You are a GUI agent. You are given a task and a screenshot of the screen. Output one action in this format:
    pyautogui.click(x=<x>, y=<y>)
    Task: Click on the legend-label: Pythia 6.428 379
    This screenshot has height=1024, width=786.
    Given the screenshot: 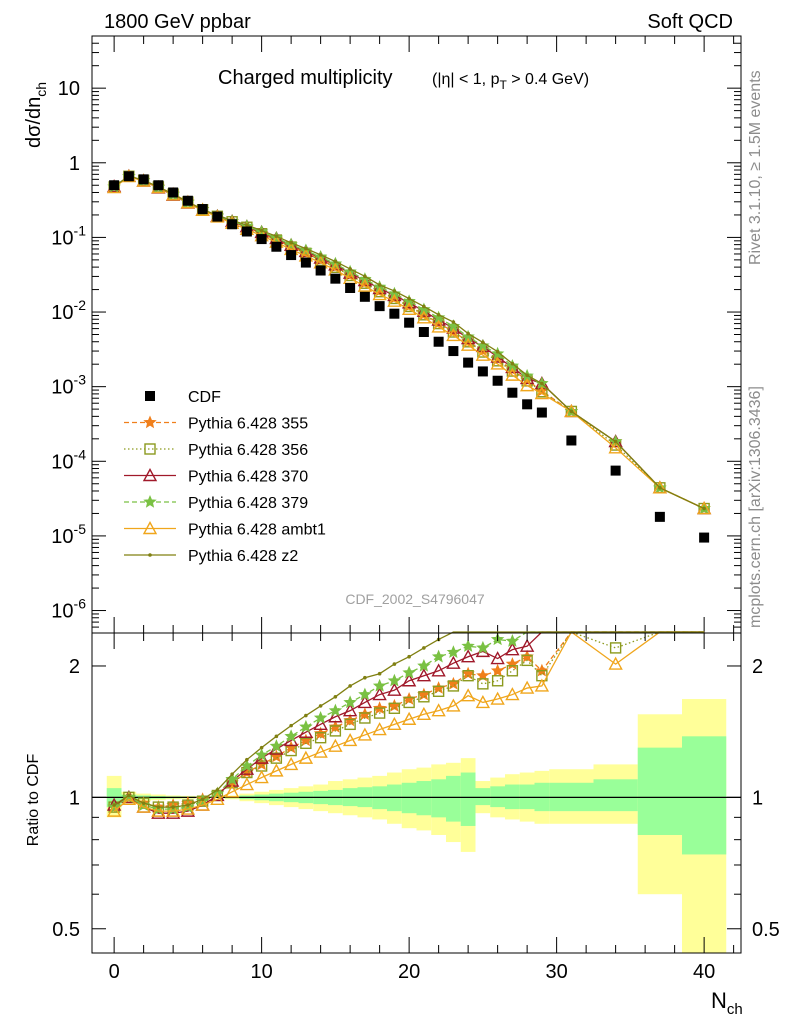 What is the action you would take?
    pyautogui.click(x=248, y=503)
    